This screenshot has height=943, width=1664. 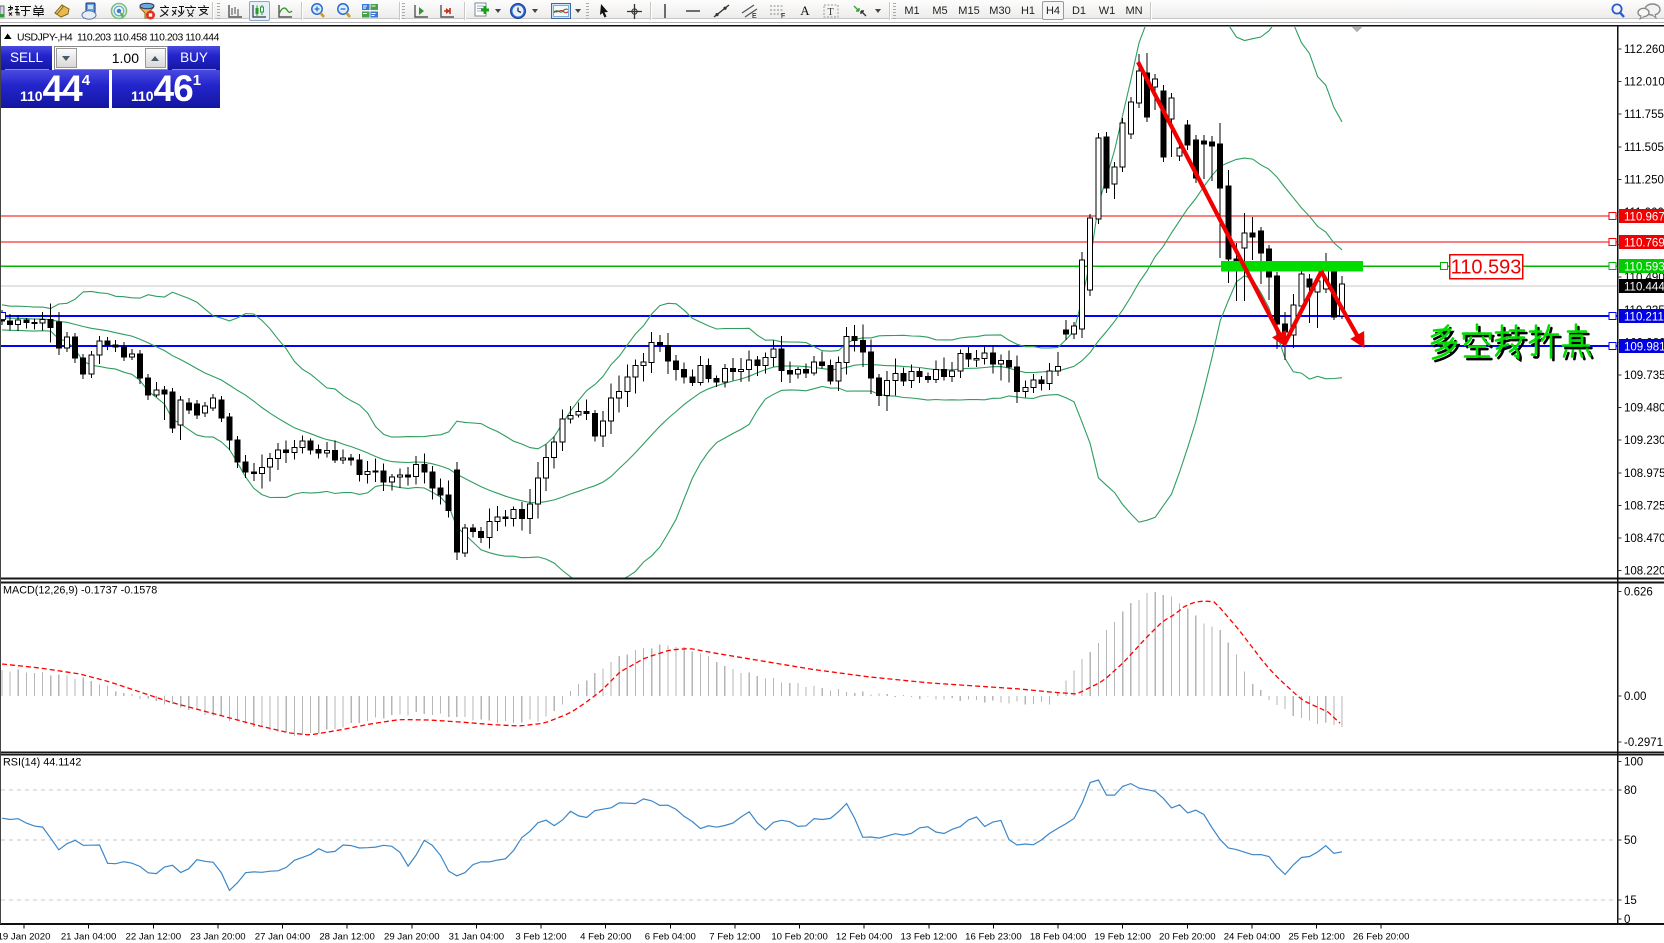 What do you see at coordinates (1644, 83) in the screenshot?
I see `svg-text: 112.010` at bounding box center [1644, 83].